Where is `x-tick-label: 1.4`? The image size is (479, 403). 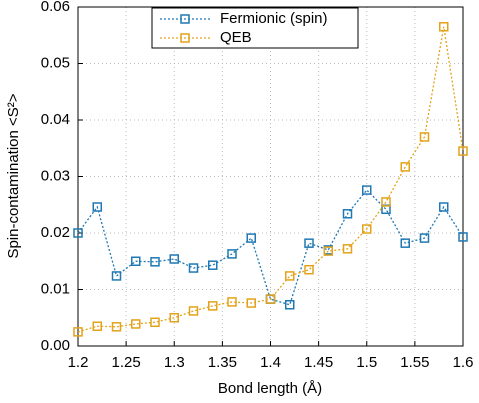 x-tick-label: 1.4 is located at coordinates (270, 362).